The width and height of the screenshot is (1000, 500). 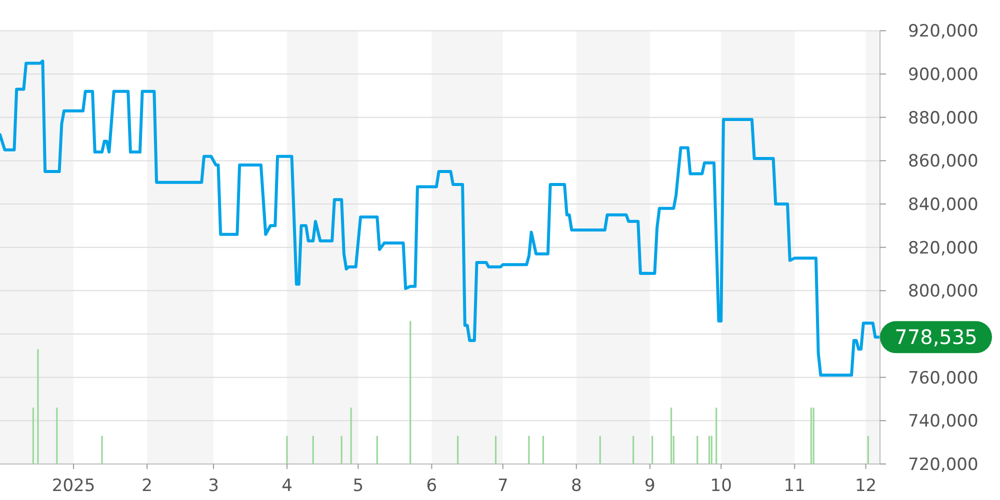 What do you see at coordinates (936, 337) in the screenshot?
I see `annotation: 778,535` at bounding box center [936, 337].